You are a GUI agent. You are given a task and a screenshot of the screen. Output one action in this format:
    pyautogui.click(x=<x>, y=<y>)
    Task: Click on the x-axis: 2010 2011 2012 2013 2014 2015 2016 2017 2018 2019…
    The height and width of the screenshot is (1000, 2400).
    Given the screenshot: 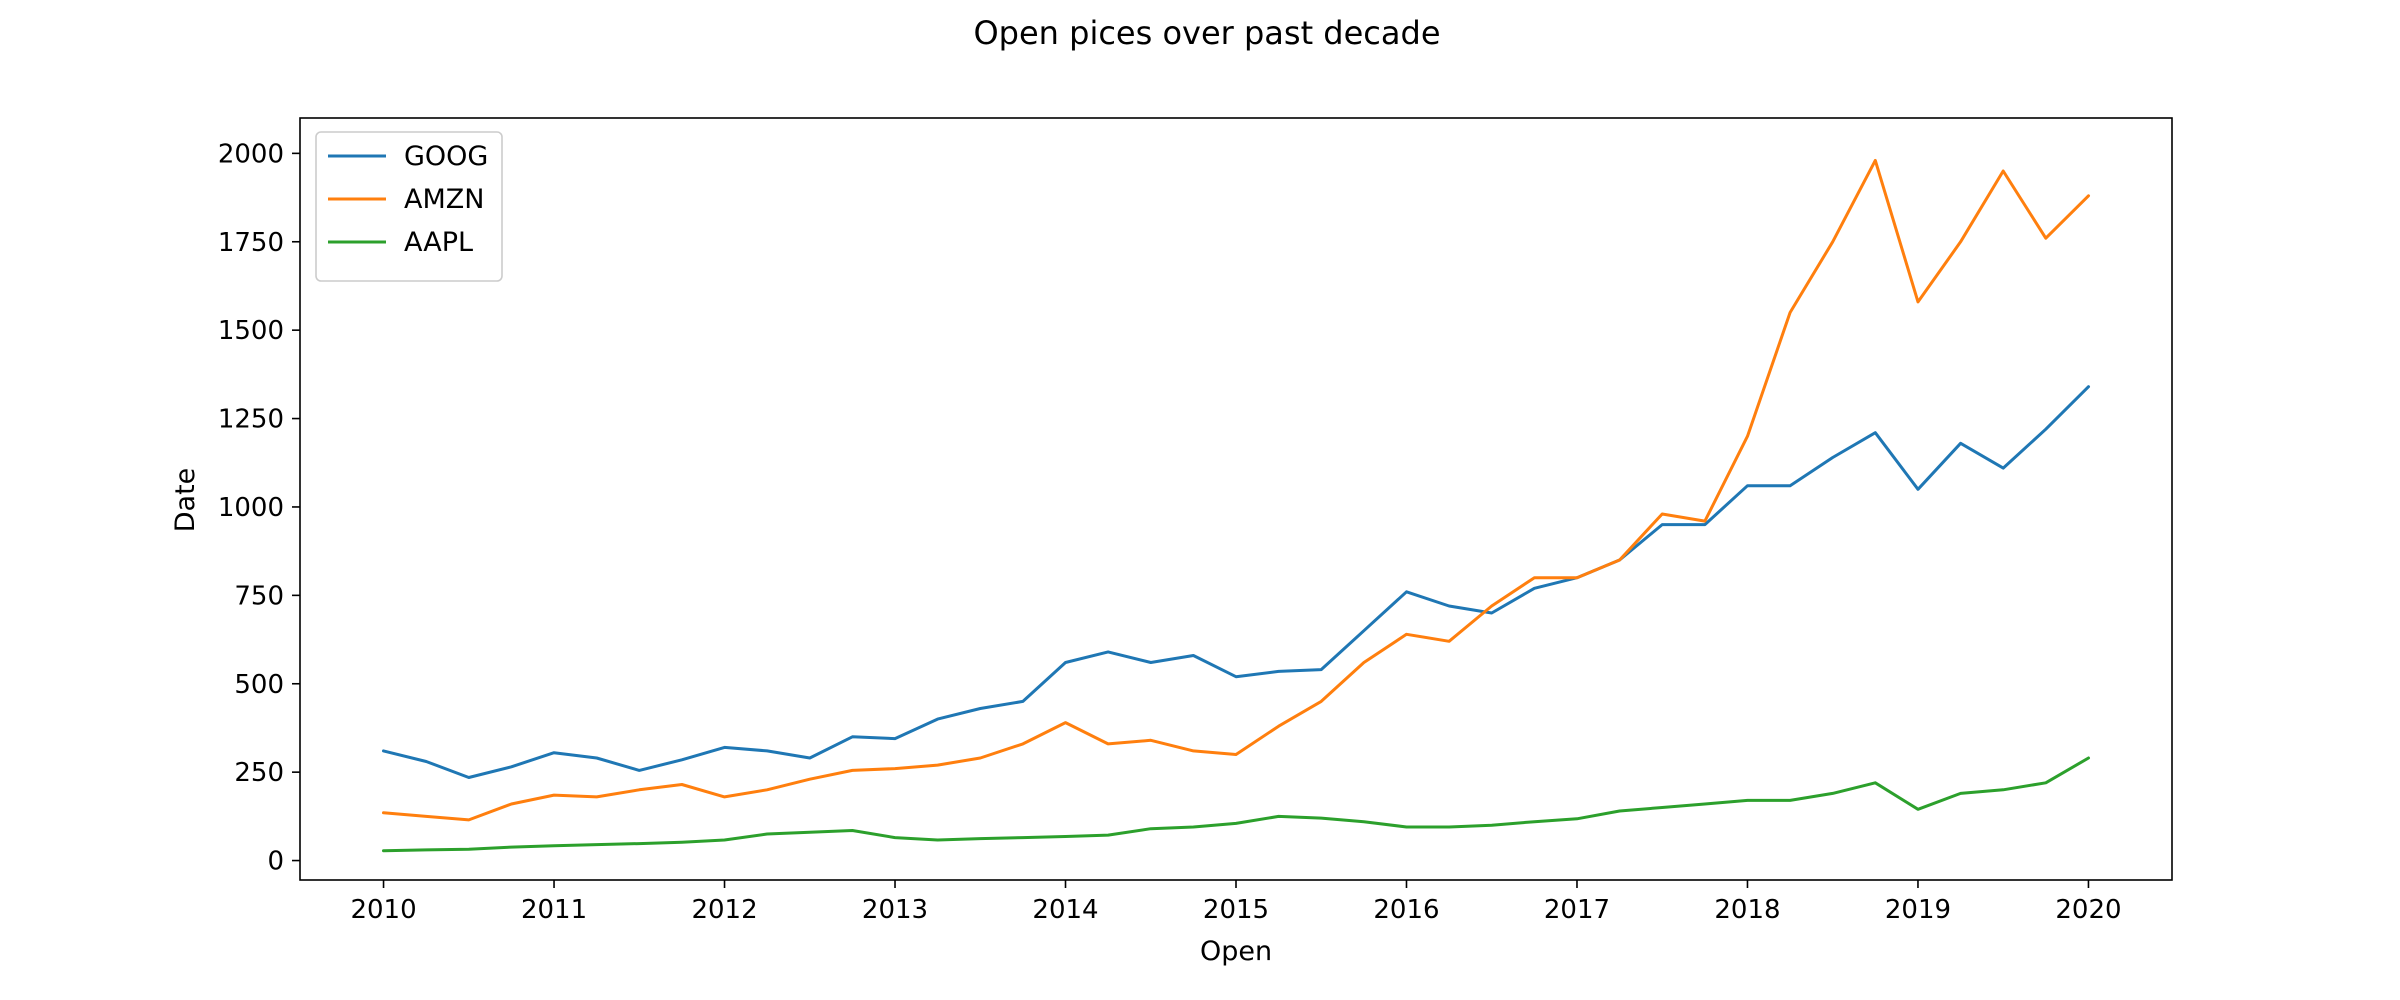 What is the action you would take?
    pyautogui.click(x=1236, y=902)
    